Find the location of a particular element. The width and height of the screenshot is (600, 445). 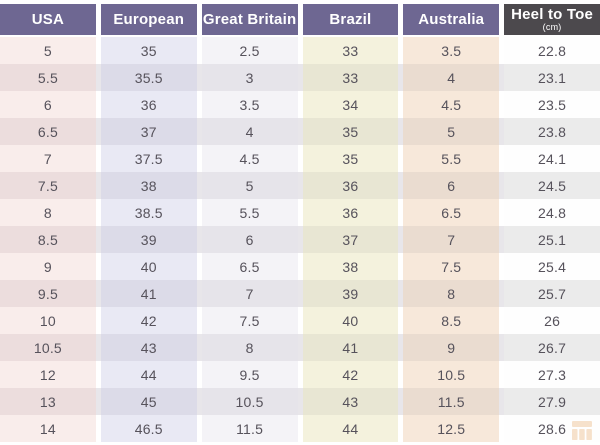

table-row: 12 44 9.5 42 10.5 27.3 is located at coordinates (300, 374).